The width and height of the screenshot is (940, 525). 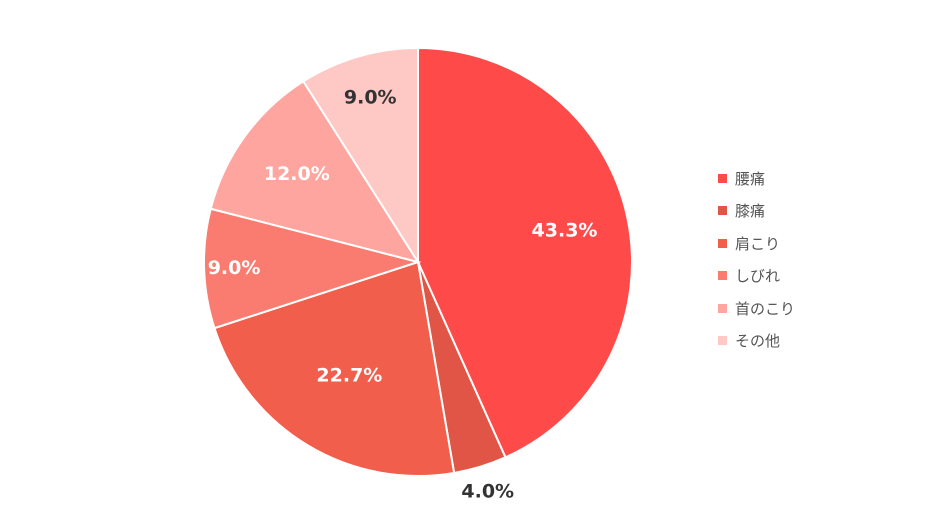 What do you see at coordinates (750, 211) in the screenshot?
I see `legend-label: 膝痛` at bounding box center [750, 211].